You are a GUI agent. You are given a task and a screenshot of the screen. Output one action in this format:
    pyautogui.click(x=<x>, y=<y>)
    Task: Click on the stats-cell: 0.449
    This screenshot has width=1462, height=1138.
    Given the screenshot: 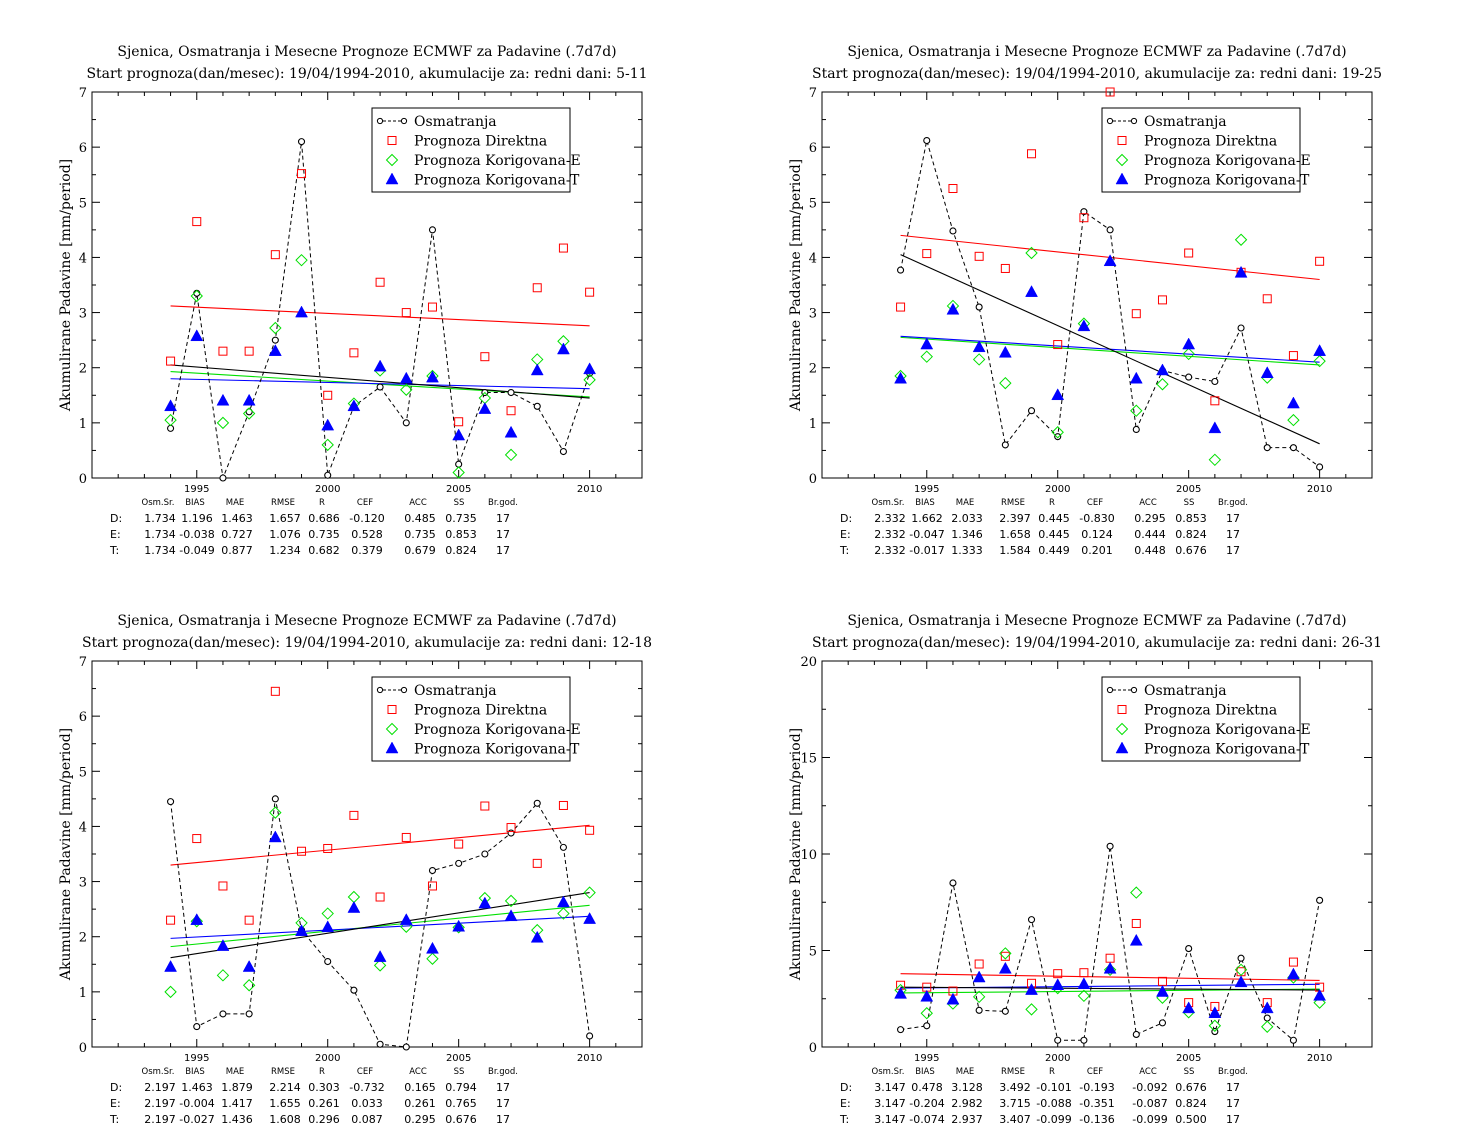 What is the action you would take?
    pyautogui.click(x=1054, y=550)
    